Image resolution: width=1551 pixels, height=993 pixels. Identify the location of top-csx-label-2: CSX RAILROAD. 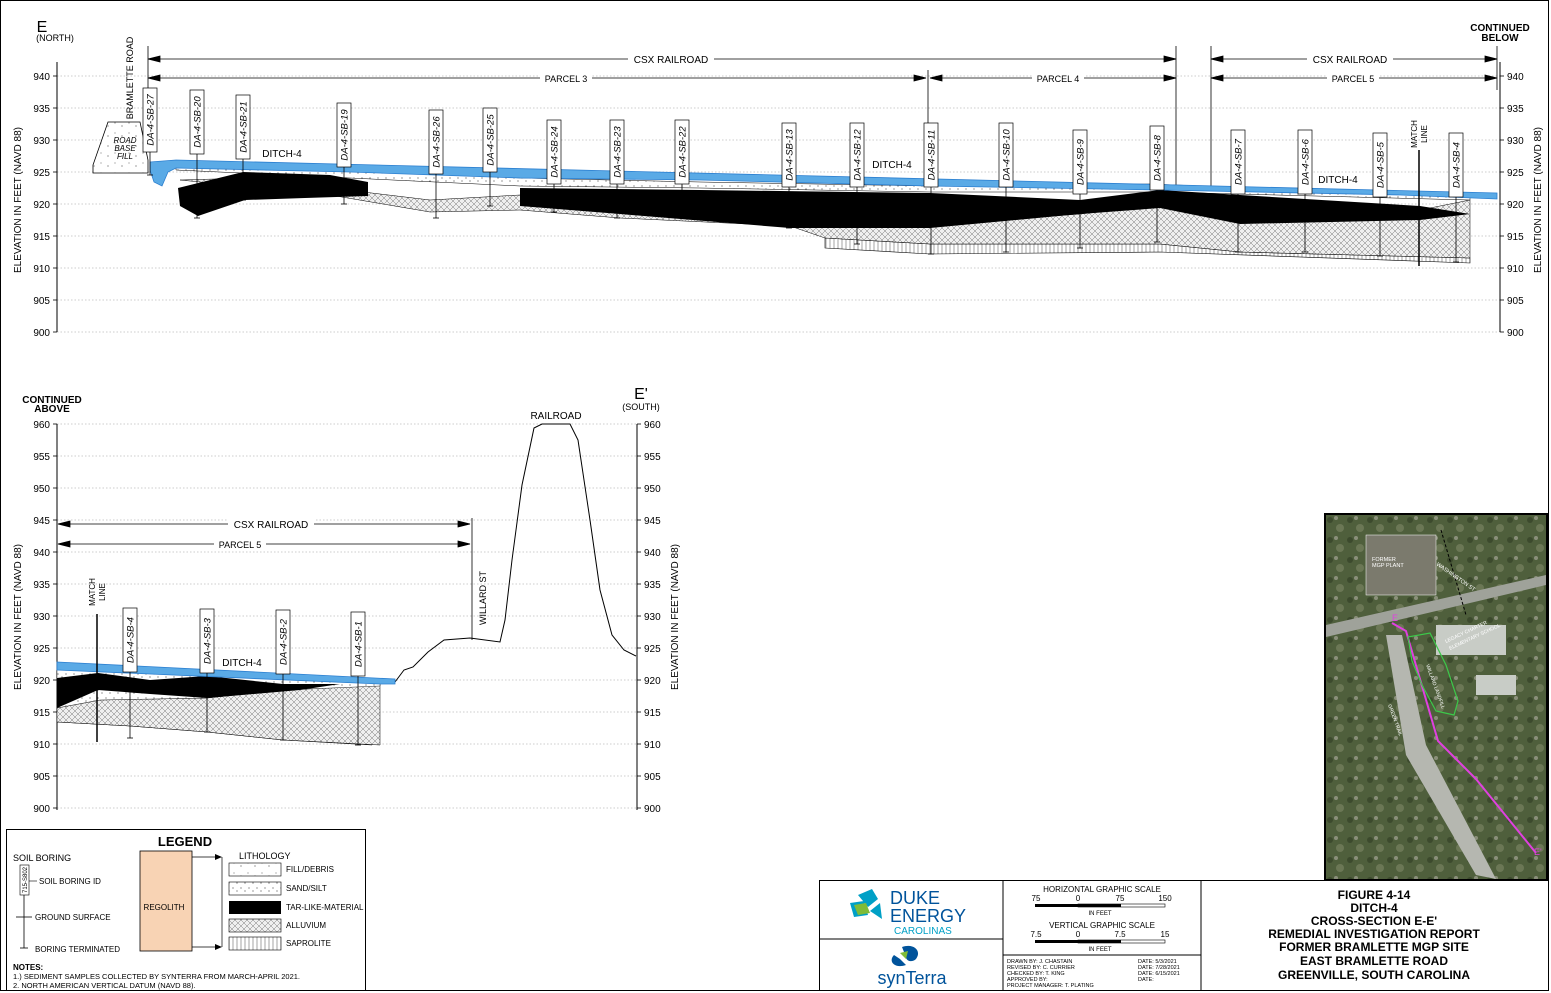
(1350, 60).